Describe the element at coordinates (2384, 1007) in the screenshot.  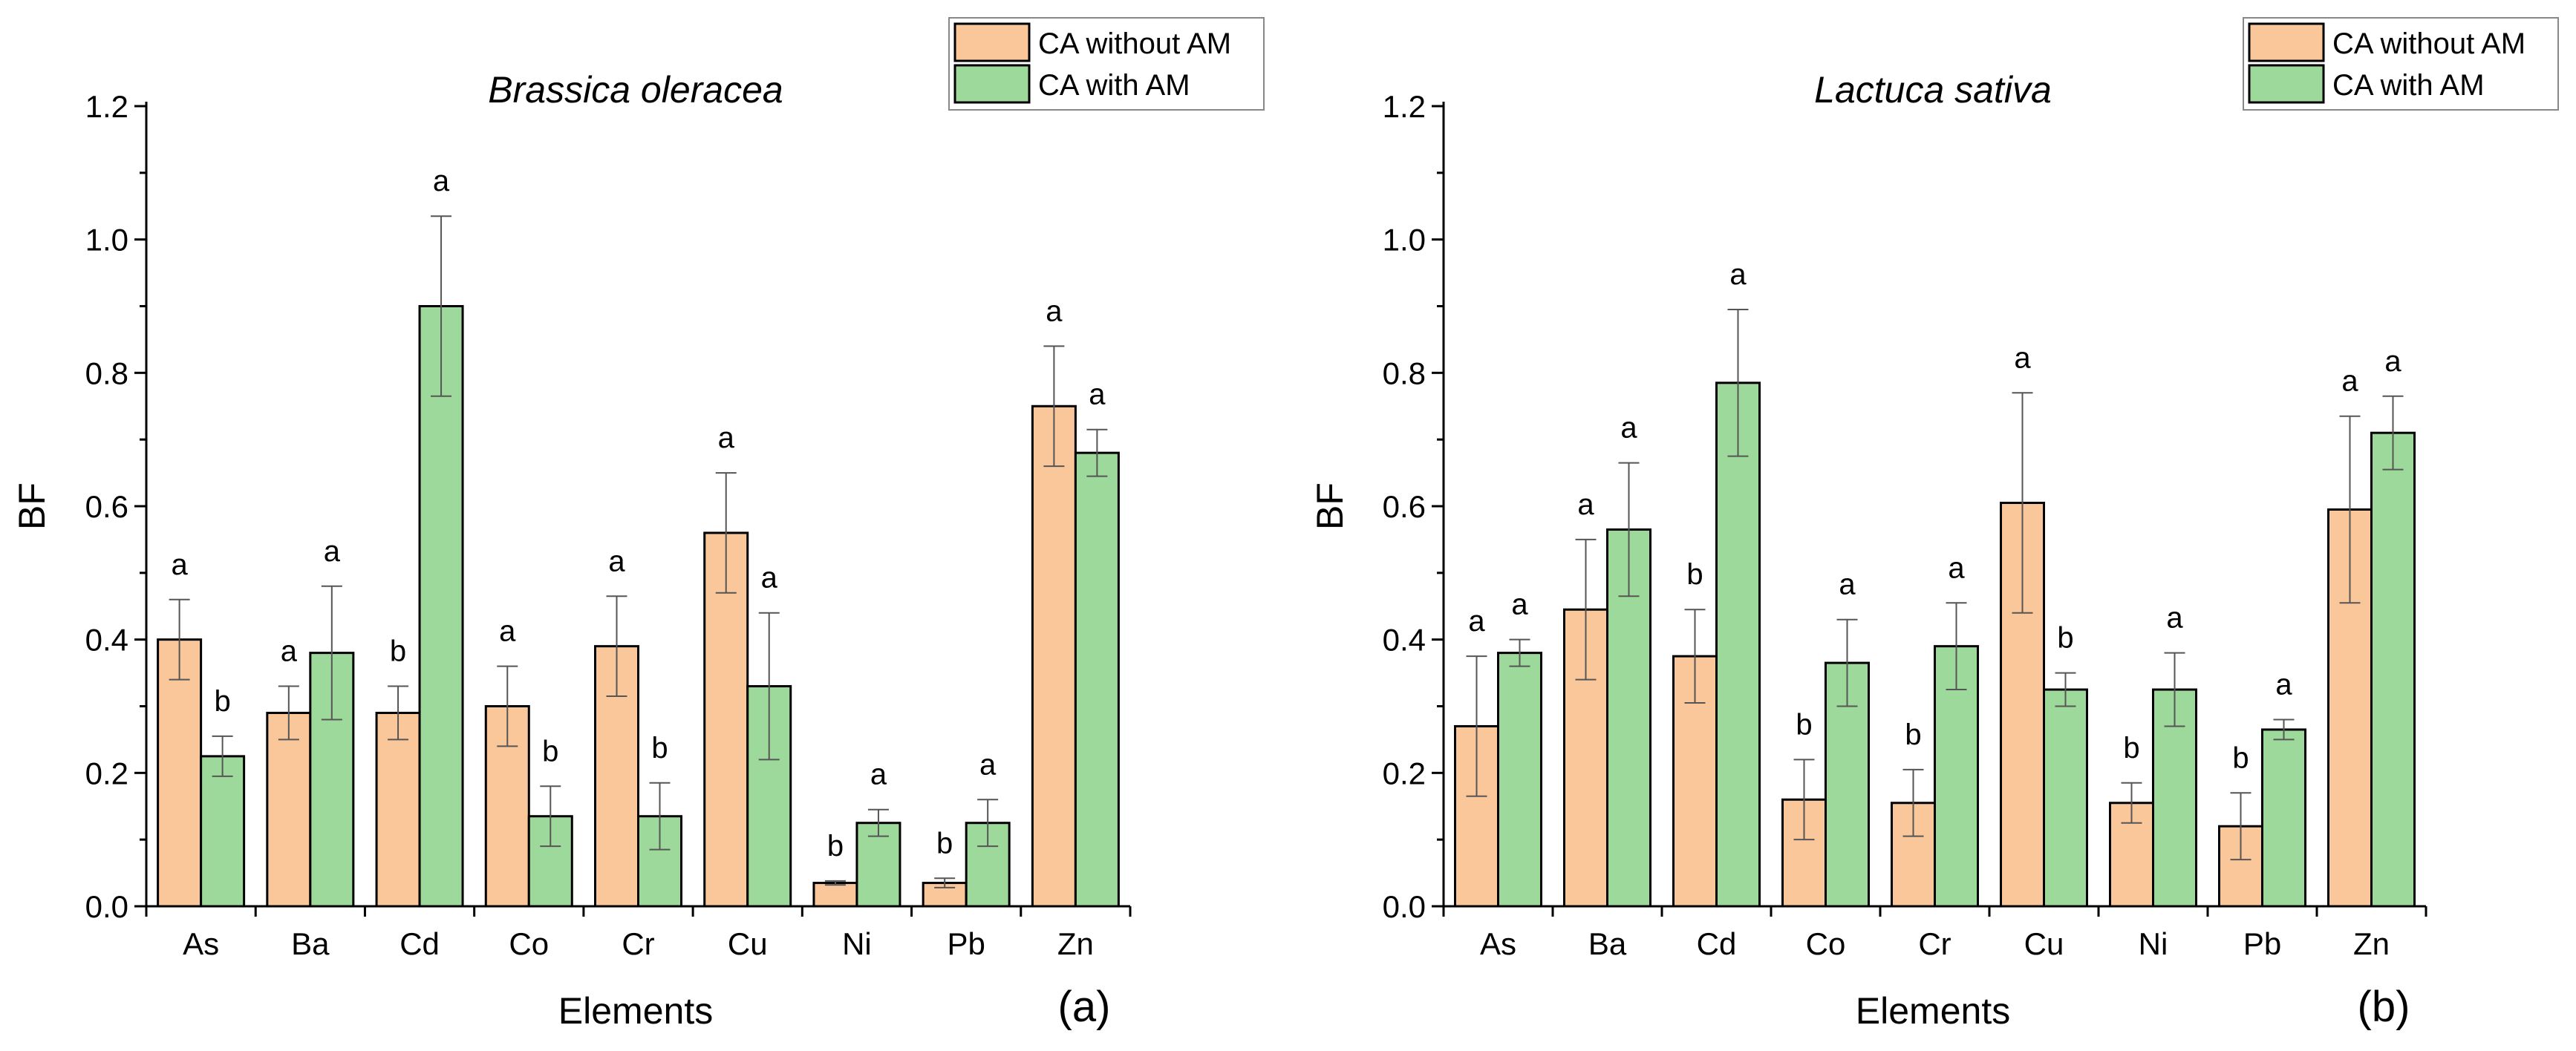
I see `panel-label: (b)` at that location.